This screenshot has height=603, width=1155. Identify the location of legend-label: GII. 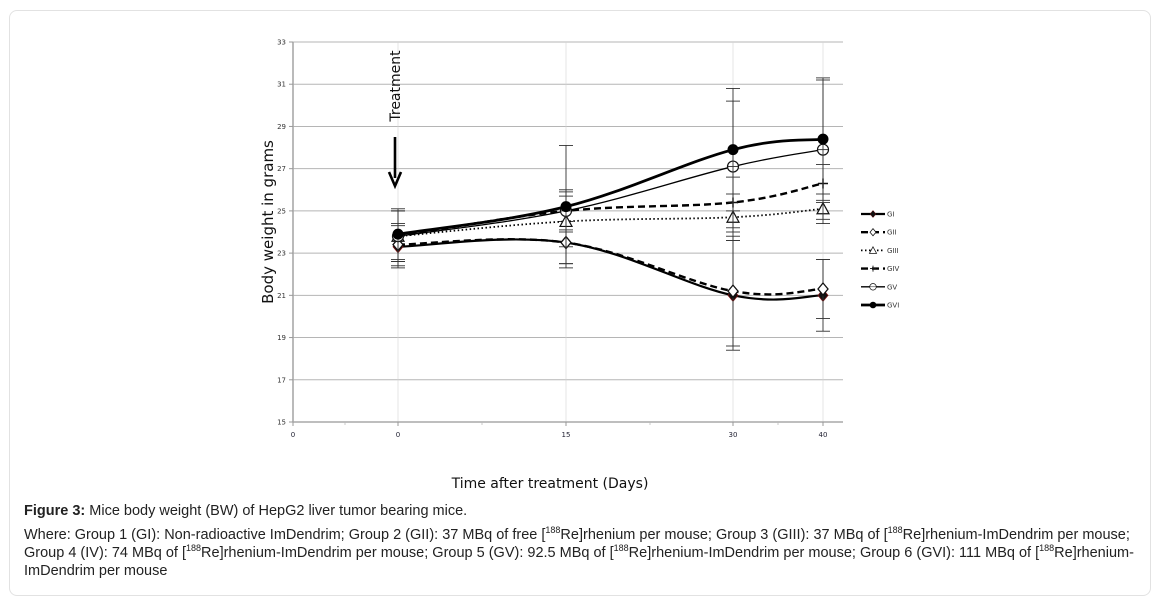
(892, 233).